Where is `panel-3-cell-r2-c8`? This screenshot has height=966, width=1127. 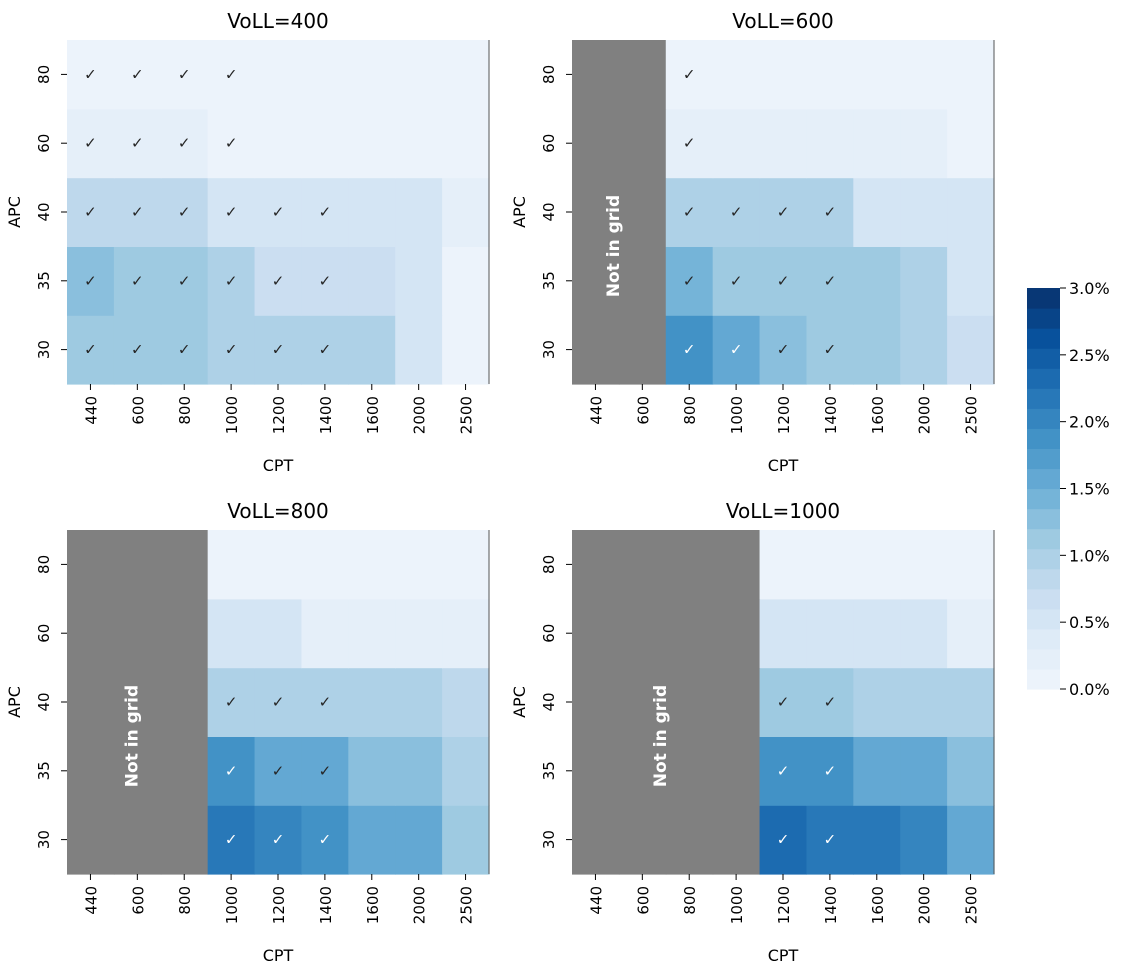
panel-3-cell-r2-c8 is located at coordinates (466, 702).